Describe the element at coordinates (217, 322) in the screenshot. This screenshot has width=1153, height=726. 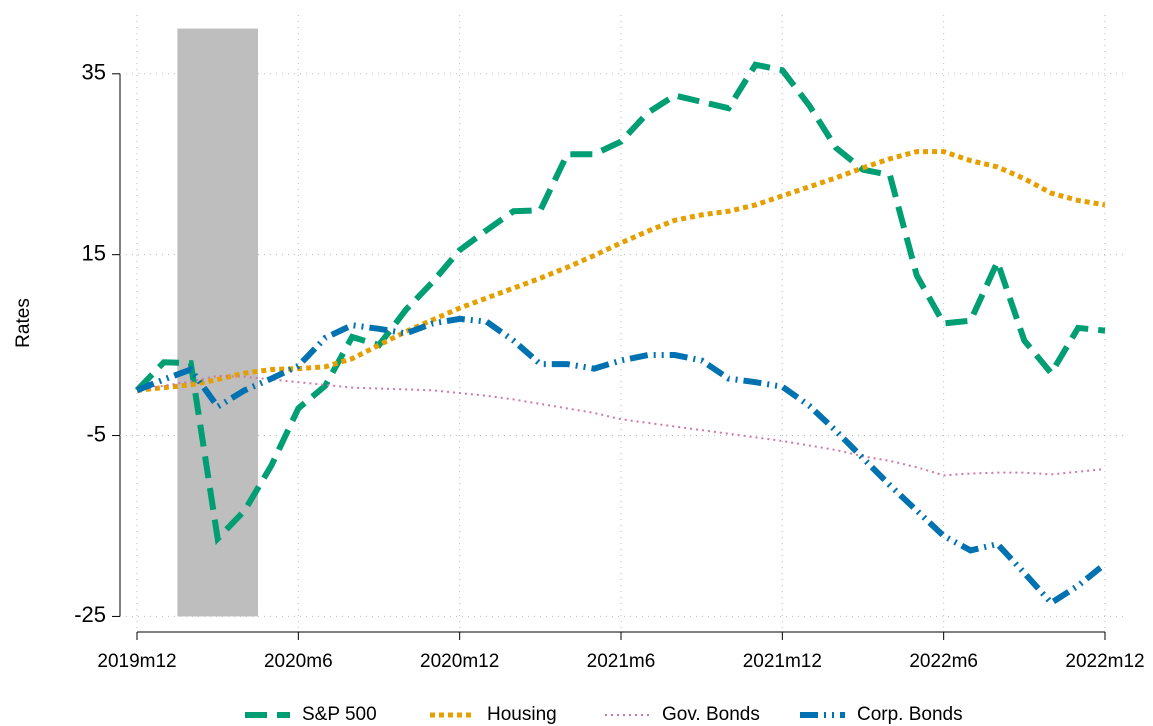
I see `shaded-period` at that location.